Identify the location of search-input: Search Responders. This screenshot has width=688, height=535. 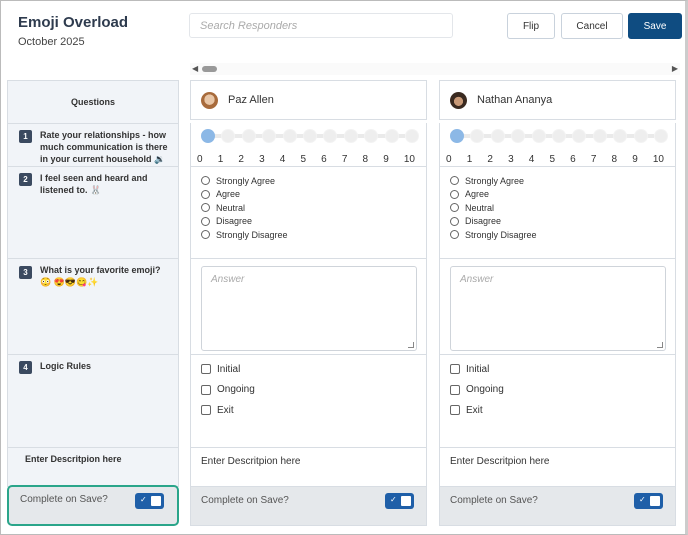
(321, 25).